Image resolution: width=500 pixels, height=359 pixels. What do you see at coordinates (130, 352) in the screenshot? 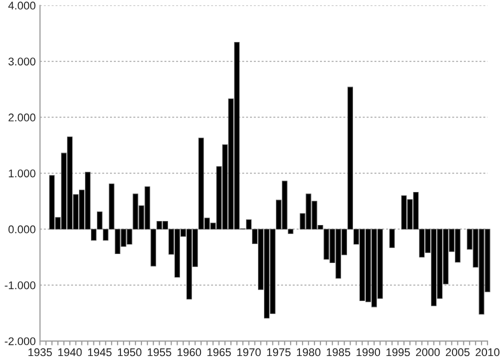
I see `x-tick-label: 1950` at bounding box center [130, 352].